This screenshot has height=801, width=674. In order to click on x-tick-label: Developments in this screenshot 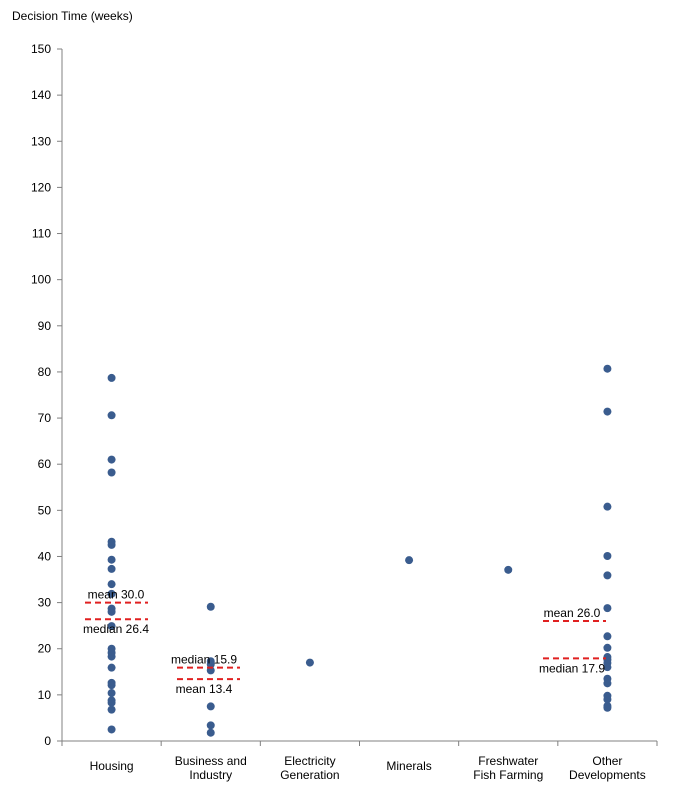, I will do `click(607, 775)`.